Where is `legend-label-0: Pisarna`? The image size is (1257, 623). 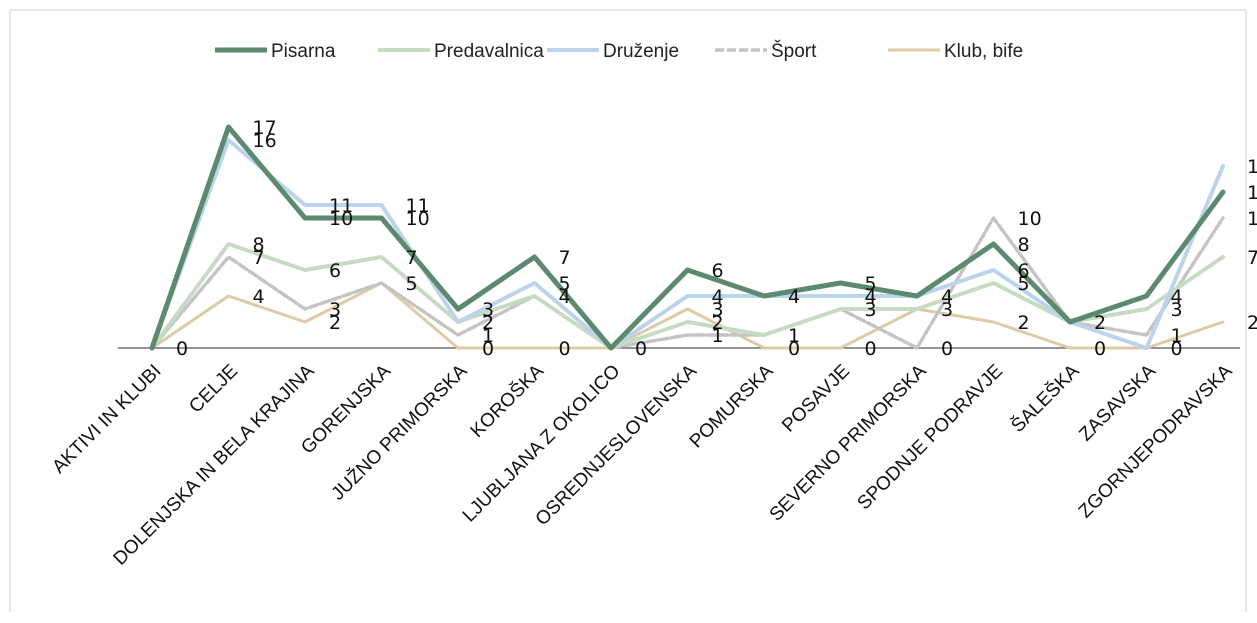 legend-label-0: Pisarna is located at coordinates (303, 51).